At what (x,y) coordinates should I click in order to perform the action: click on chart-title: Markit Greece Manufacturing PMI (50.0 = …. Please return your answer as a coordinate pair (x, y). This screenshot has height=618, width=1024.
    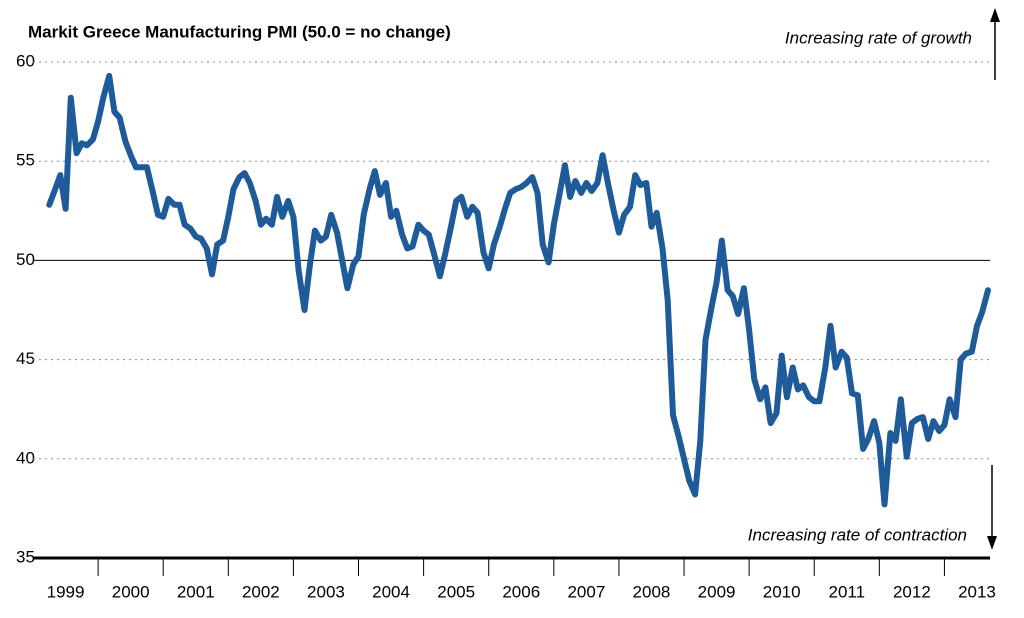
    Looking at the image, I should click on (239, 31).